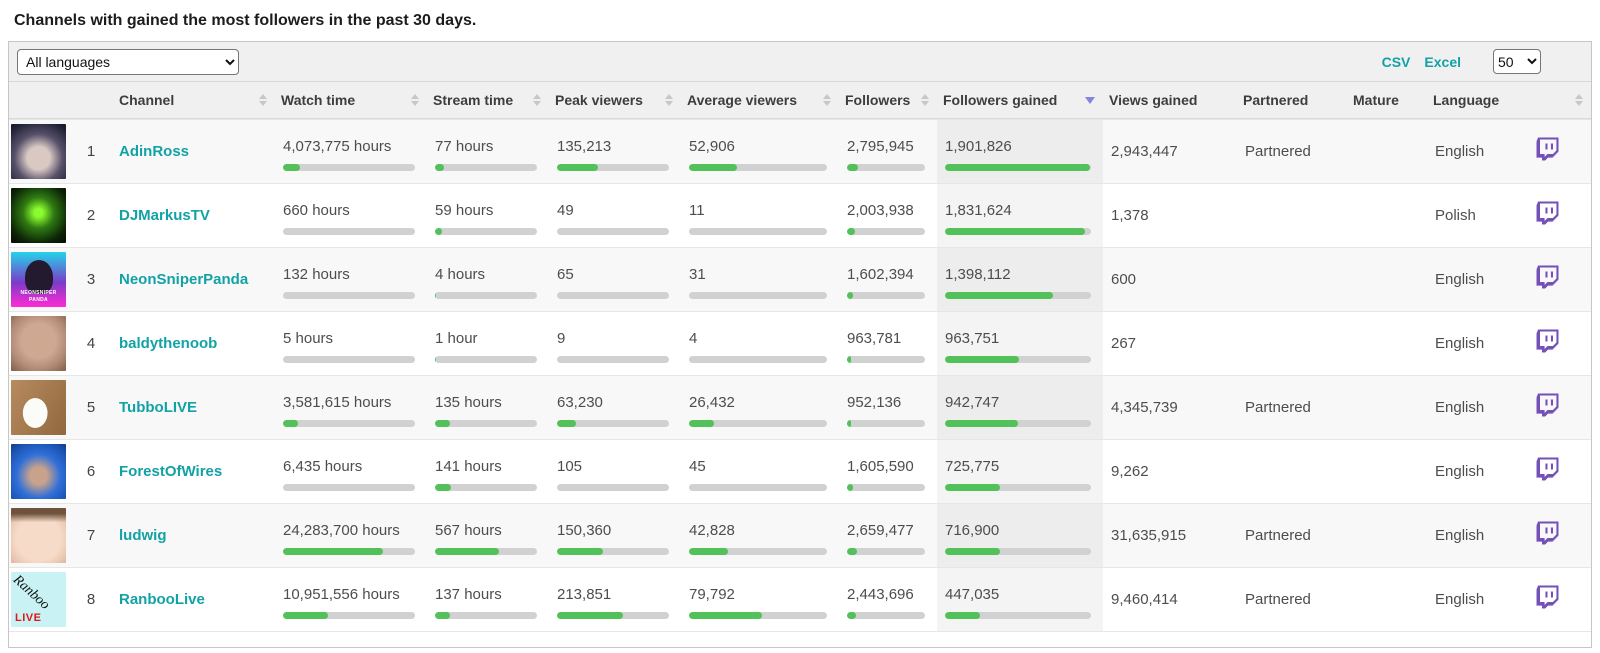 The width and height of the screenshot is (1600, 653). Describe the element at coordinates (316, 210) in the screenshot. I see `stat-value: 660 hours` at that location.